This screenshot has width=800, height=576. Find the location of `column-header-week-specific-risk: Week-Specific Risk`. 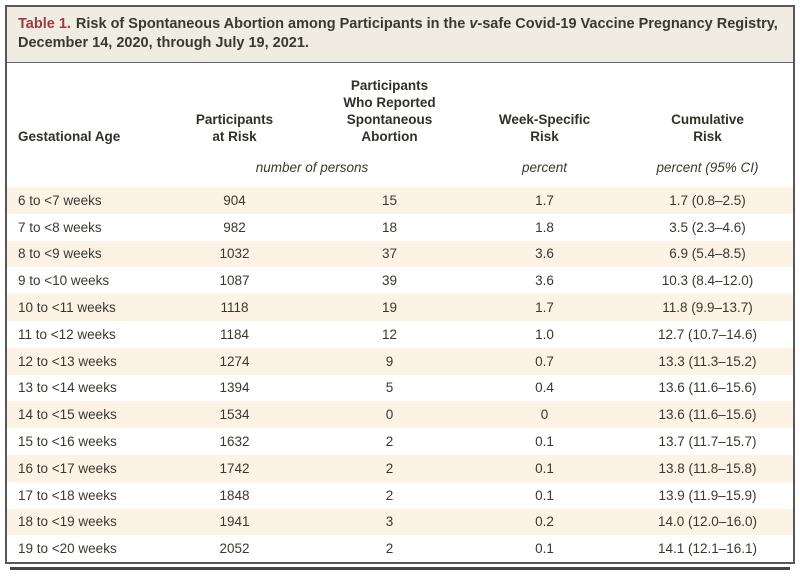

column-header-week-specific-risk: Week-Specific Risk is located at coordinates (544, 128).